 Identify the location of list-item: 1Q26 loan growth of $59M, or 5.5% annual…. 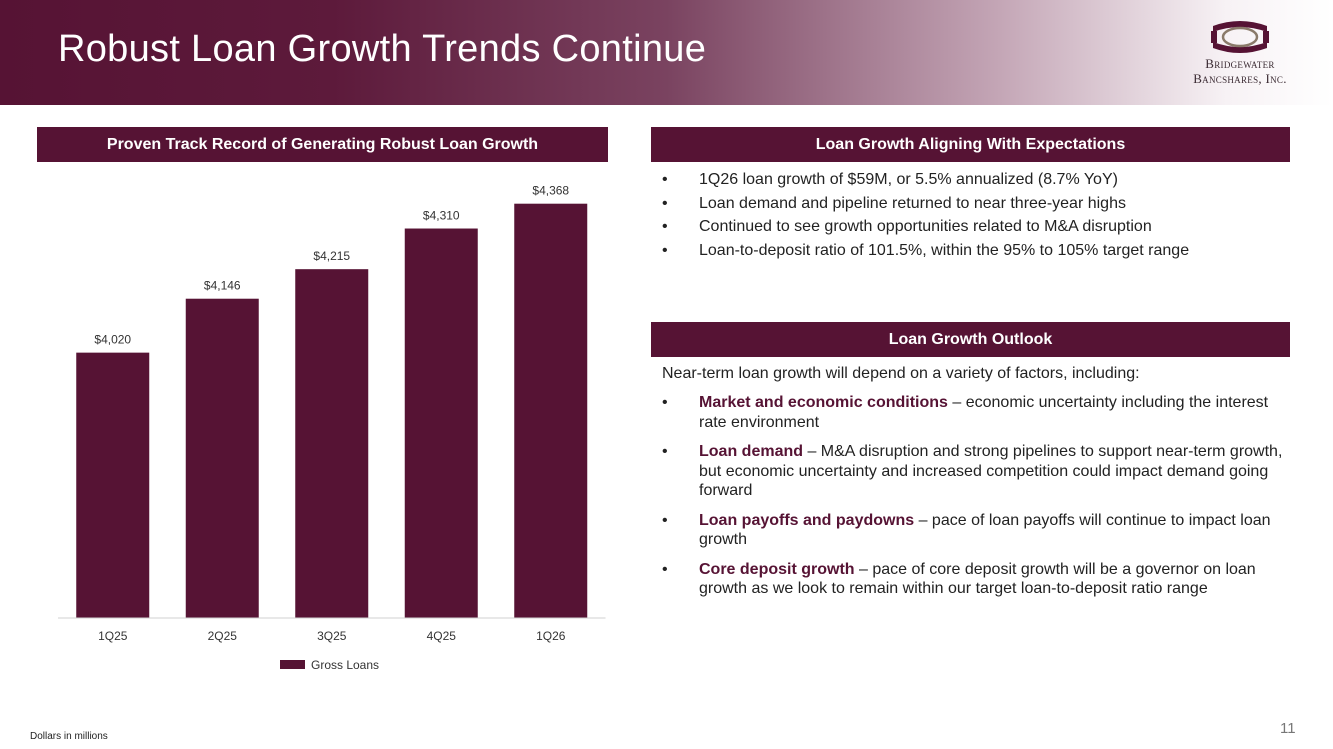
(925, 180).